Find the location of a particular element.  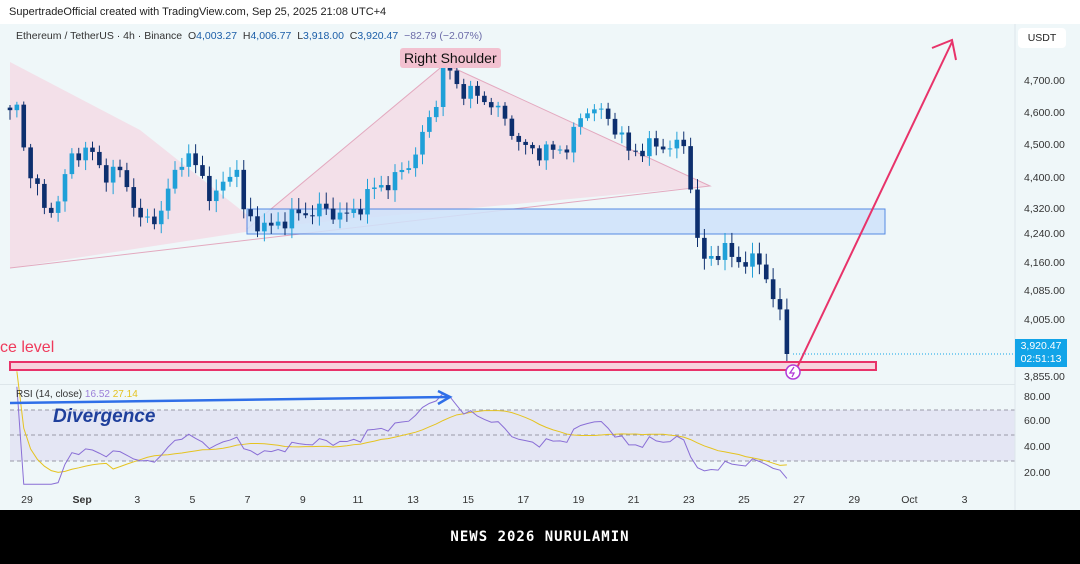

divergence-arrow is located at coordinates (229, 400).